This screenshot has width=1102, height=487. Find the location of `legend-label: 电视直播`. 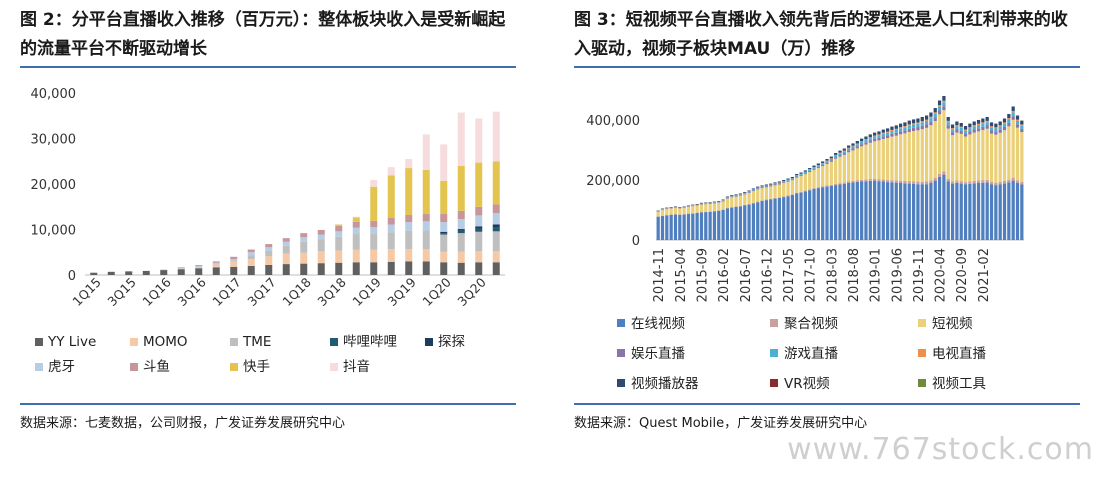

legend-label: 电视直播 is located at coordinates (959, 354).